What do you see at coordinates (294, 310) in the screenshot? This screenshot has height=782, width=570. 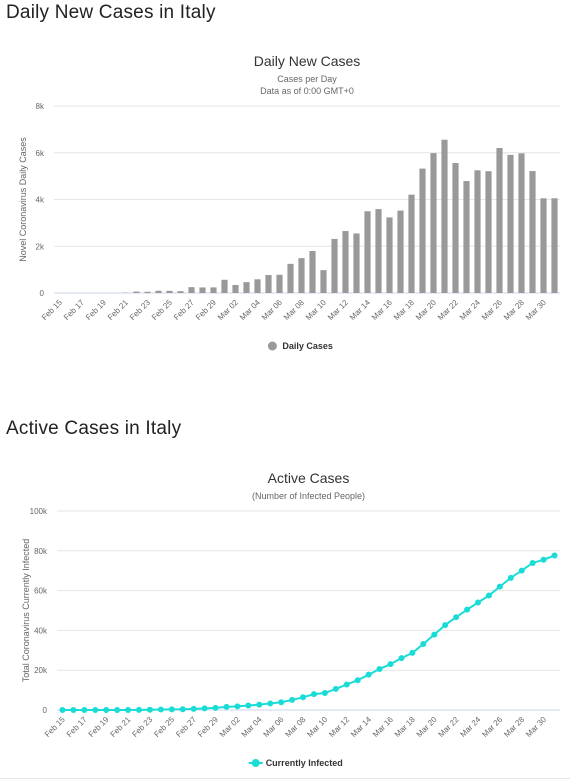 I see `x-tick-label: Mar 08` at bounding box center [294, 310].